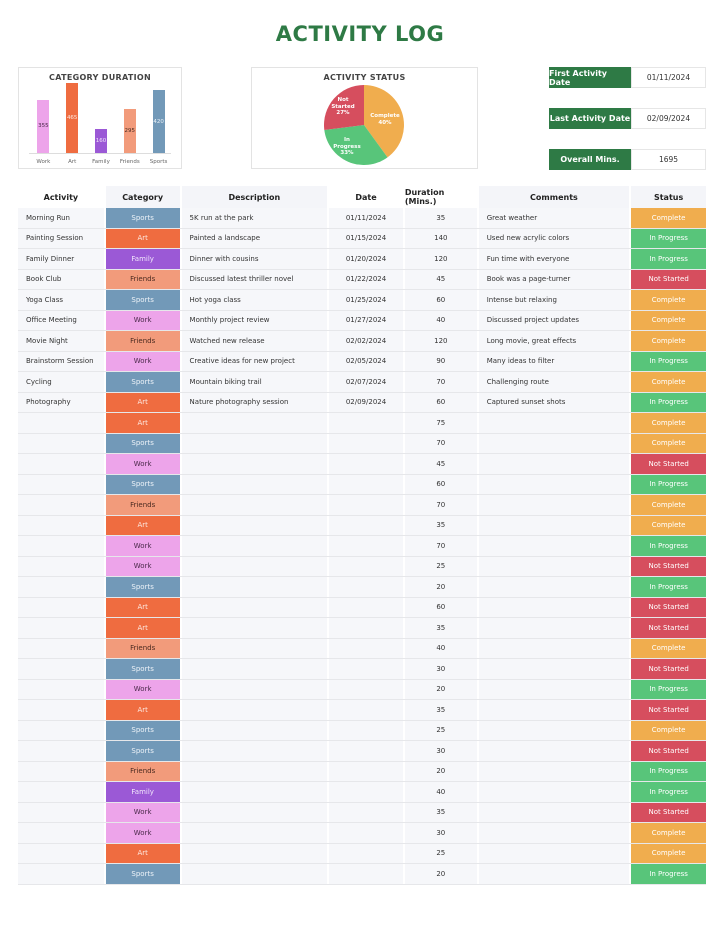 This screenshot has height=932, width=720. What do you see at coordinates (440, 689) in the screenshot?
I see `duration-cell: 20` at bounding box center [440, 689].